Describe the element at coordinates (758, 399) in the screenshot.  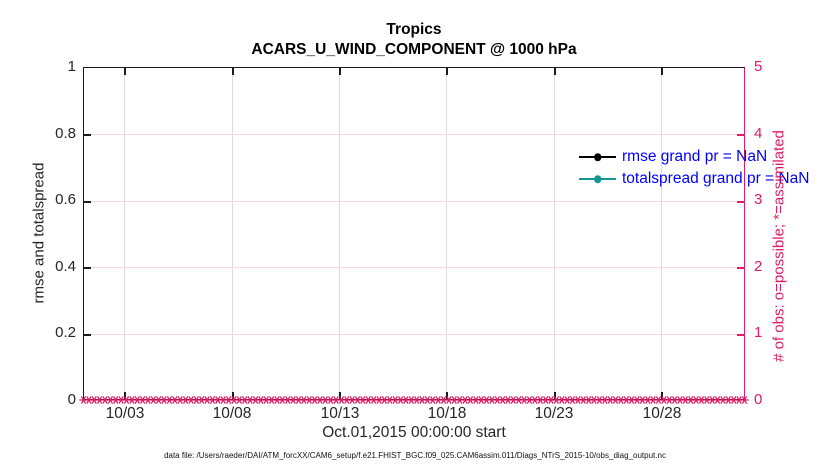
I see `right-ytick-label: 0` at that location.